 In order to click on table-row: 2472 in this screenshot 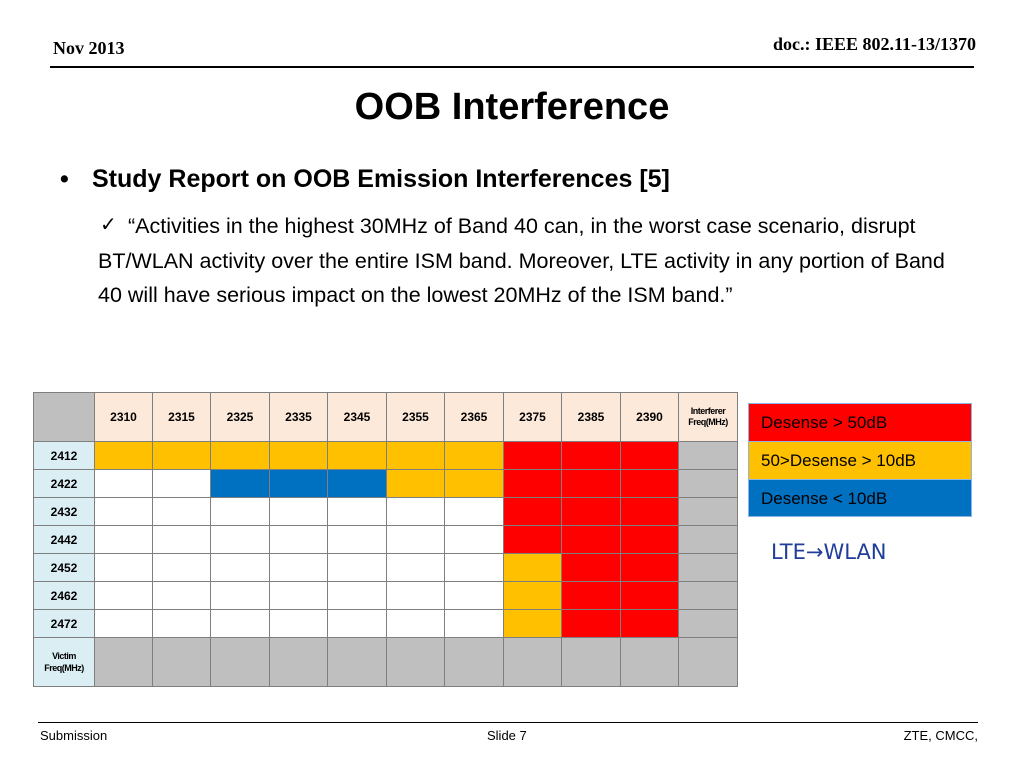, I will do `click(385, 623)`.